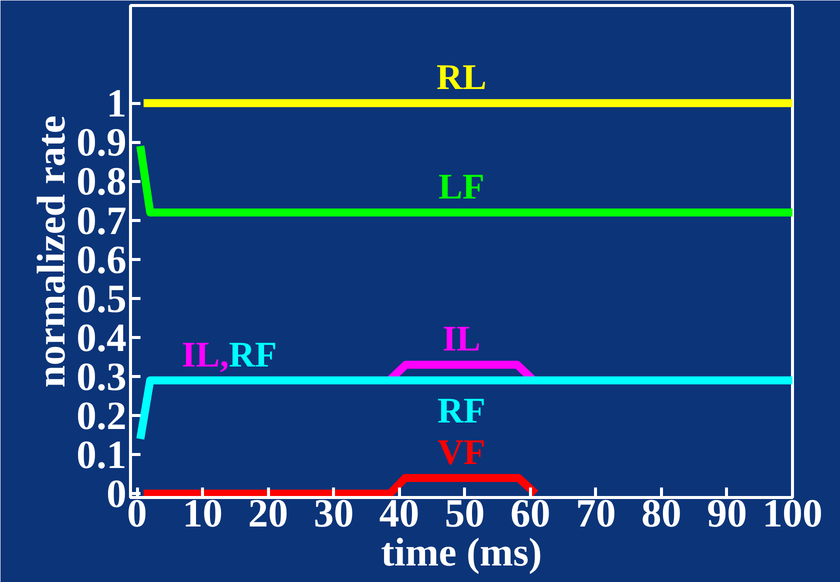  I want to click on annotation: IL,RF, so click(229, 354).